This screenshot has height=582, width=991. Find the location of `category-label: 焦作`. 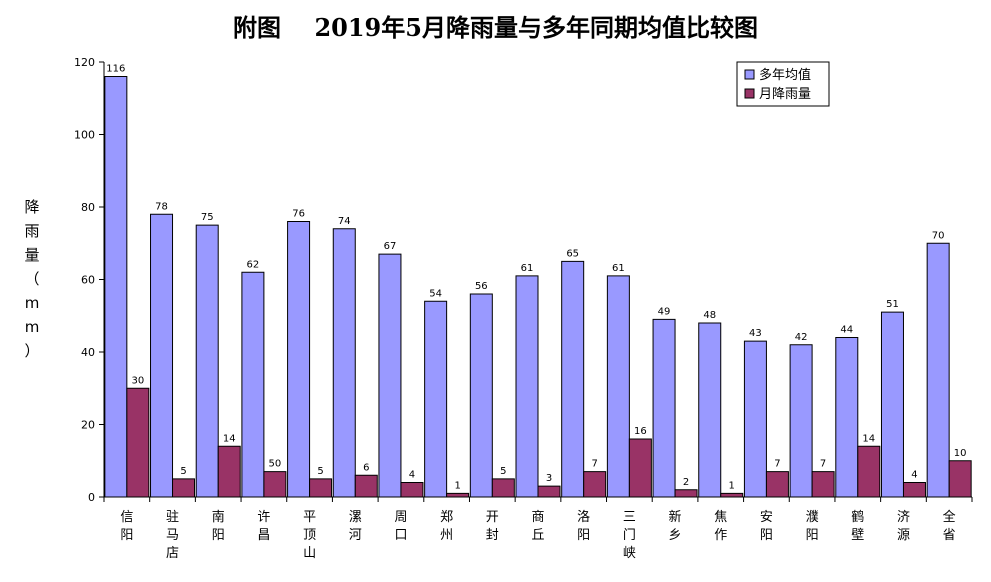

category-label: 焦作 is located at coordinates (720, 526).